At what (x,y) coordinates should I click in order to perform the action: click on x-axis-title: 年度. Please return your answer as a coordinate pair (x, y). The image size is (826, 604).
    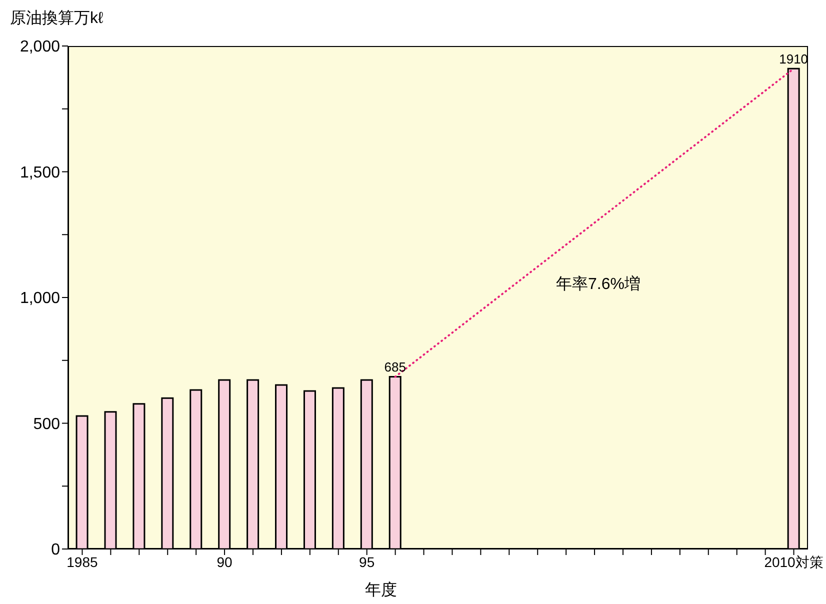
    Looking at the image, I should click on (381, 590).